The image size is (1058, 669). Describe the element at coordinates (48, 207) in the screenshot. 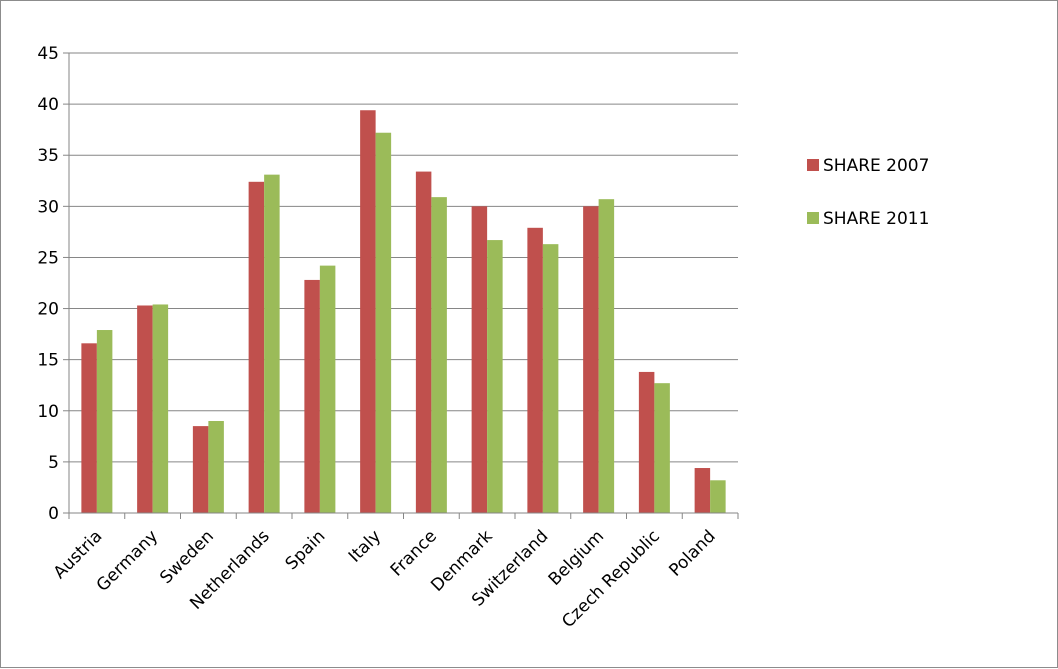

I see `y-tick-label: 30` at that location.